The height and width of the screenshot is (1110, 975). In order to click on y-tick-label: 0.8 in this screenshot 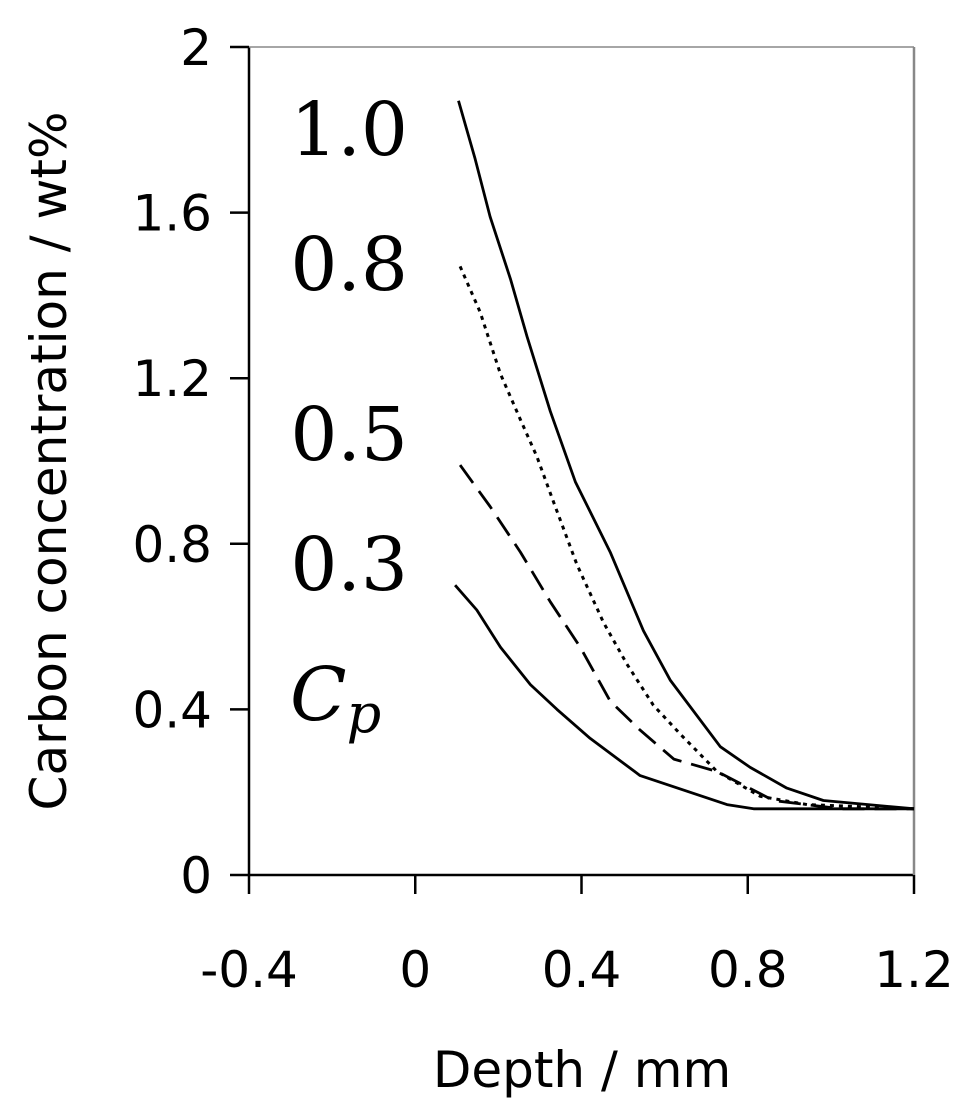, I will do `click(172, 545)`.